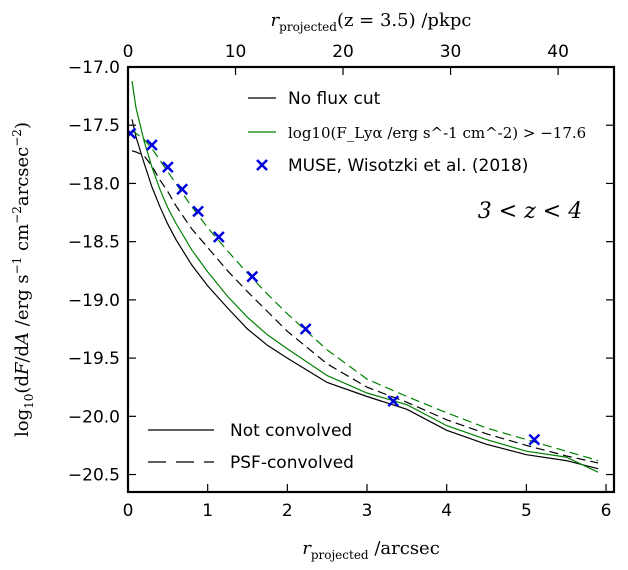 Image resolution: width=628 pixels, height=570 pixels. What do you see at coordinates (22, 368) in the screenshot?
I see `y-axis-label-part-3: F` at bounding box center [22, 368].